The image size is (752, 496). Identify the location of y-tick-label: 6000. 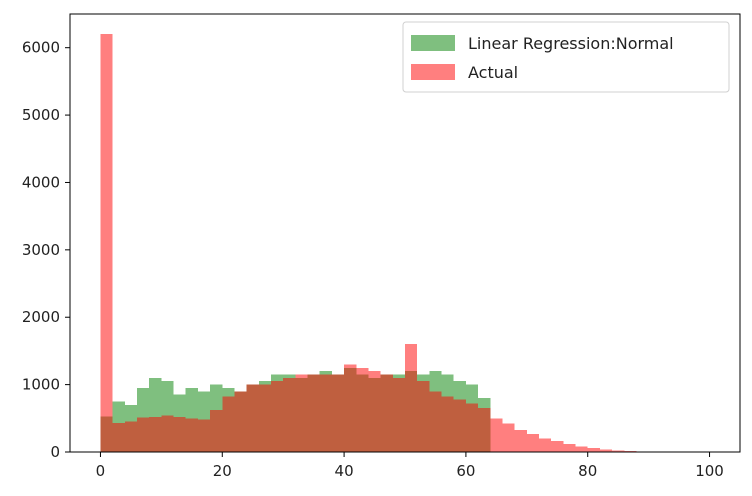
(41, 48).